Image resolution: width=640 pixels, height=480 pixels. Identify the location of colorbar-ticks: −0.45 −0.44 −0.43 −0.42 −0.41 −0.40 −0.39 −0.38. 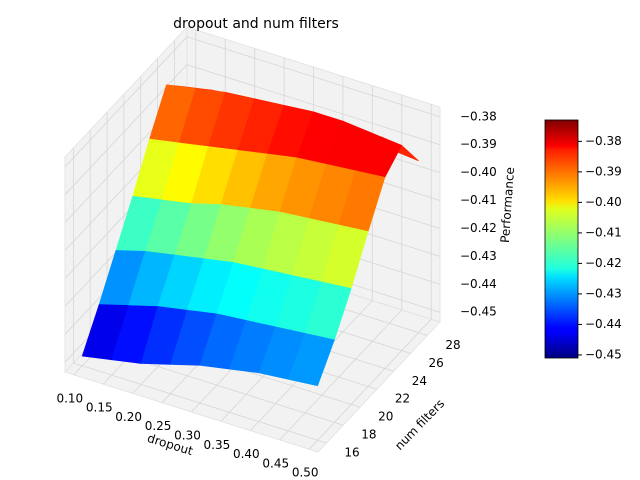
(600, 247).